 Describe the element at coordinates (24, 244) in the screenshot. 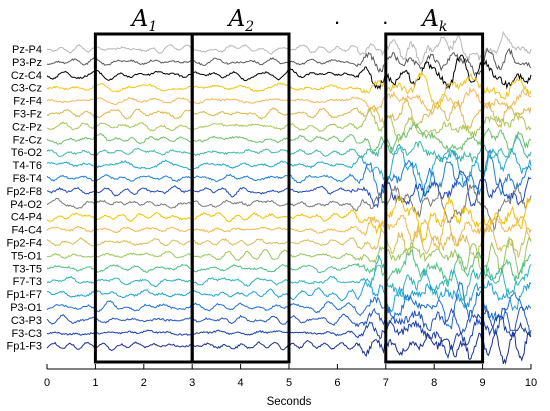

I see `channel-label-fp2-f4: Fp2-F4` at that location.